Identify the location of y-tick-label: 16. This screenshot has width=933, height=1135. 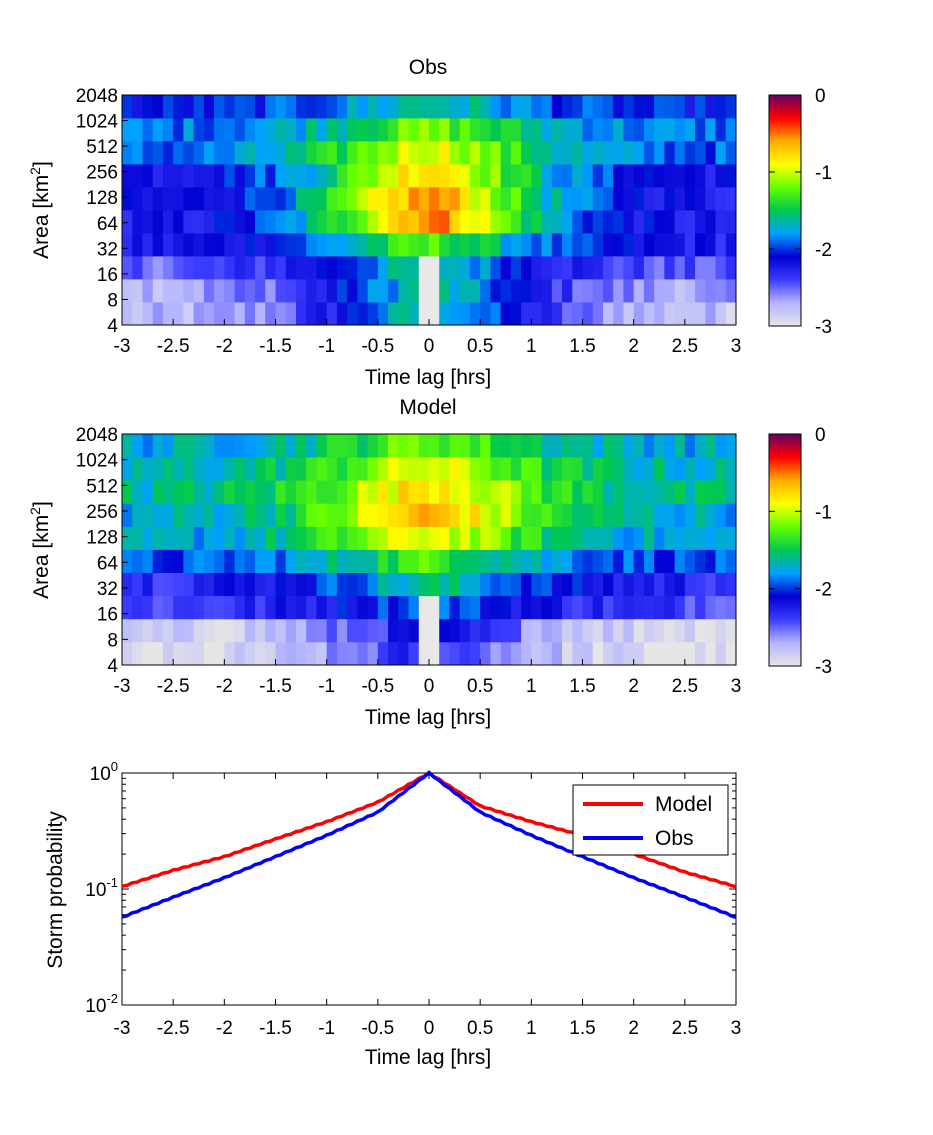
(107, 615).